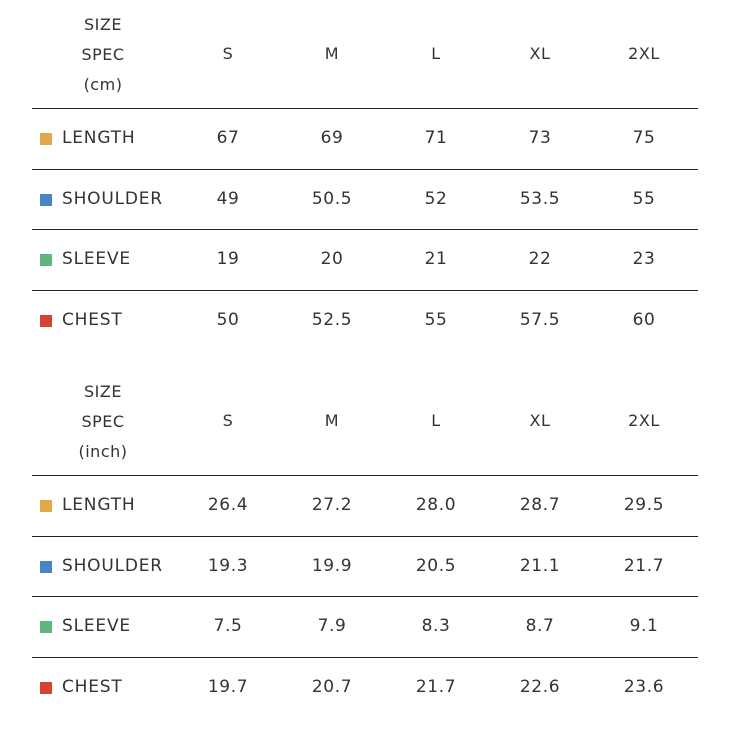 The image size is (730, 730). Describe the element at coordinates (332, 259) in the screenshot. I see `table-cell: 20` at that location.